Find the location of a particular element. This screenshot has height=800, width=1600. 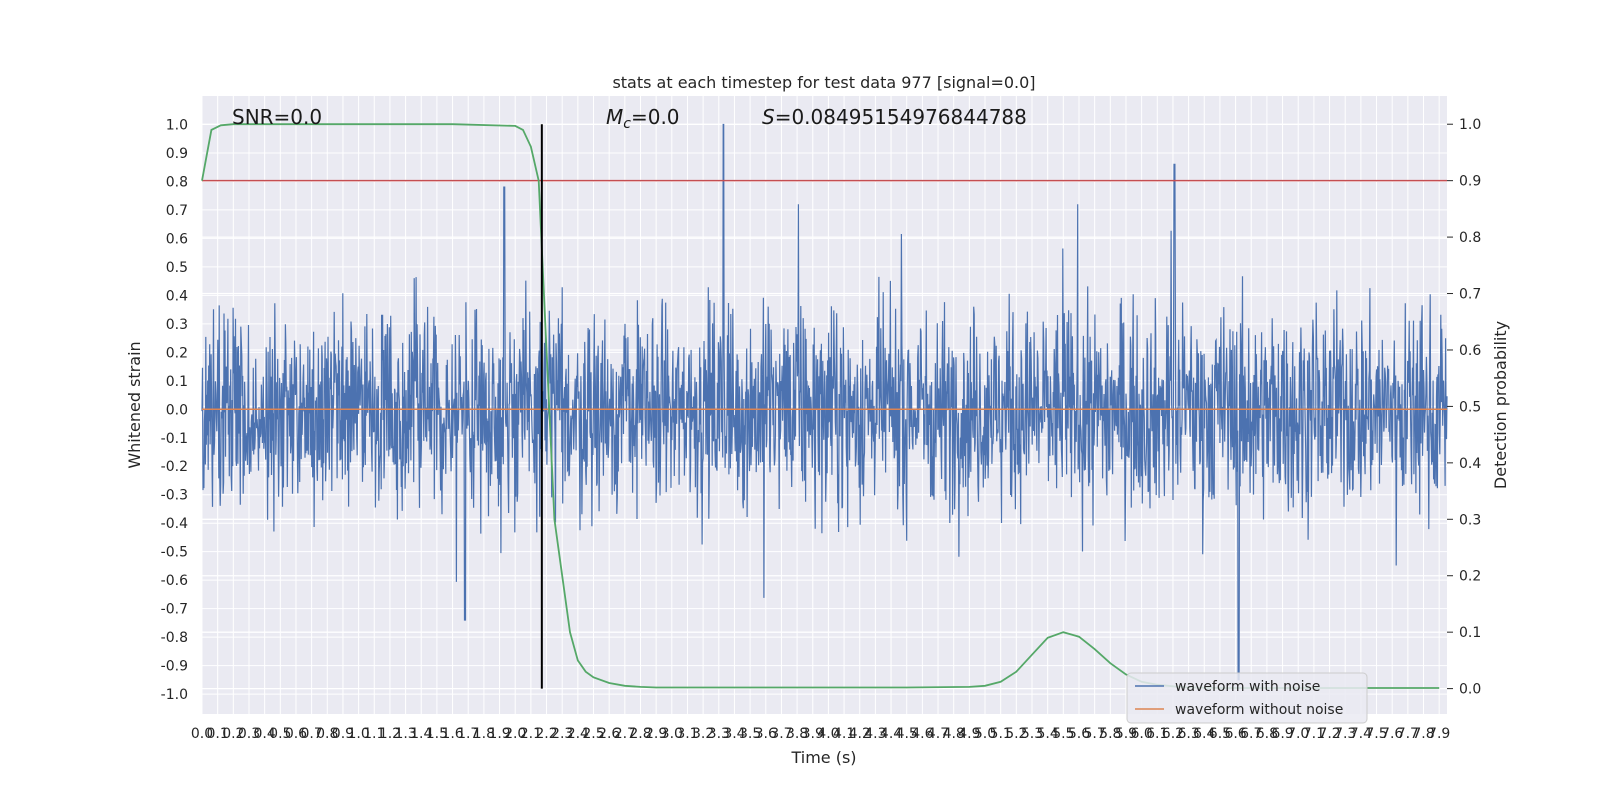

x-tick-label: 4.6 is located at coordinates (922, 734).